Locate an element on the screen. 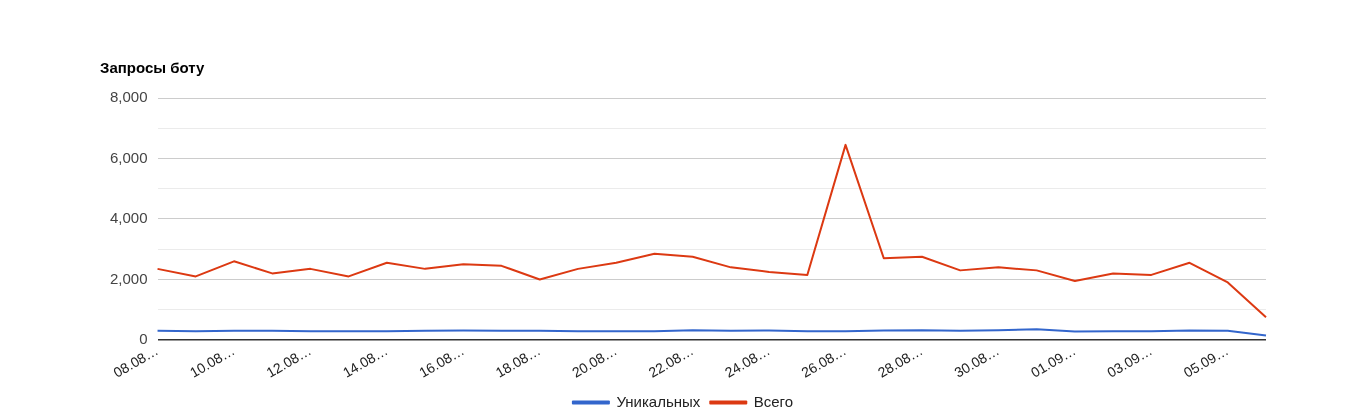 This screenshot has height=420, width=1366. y-tick-label: 6,000 is located at coordinates (128, 157).